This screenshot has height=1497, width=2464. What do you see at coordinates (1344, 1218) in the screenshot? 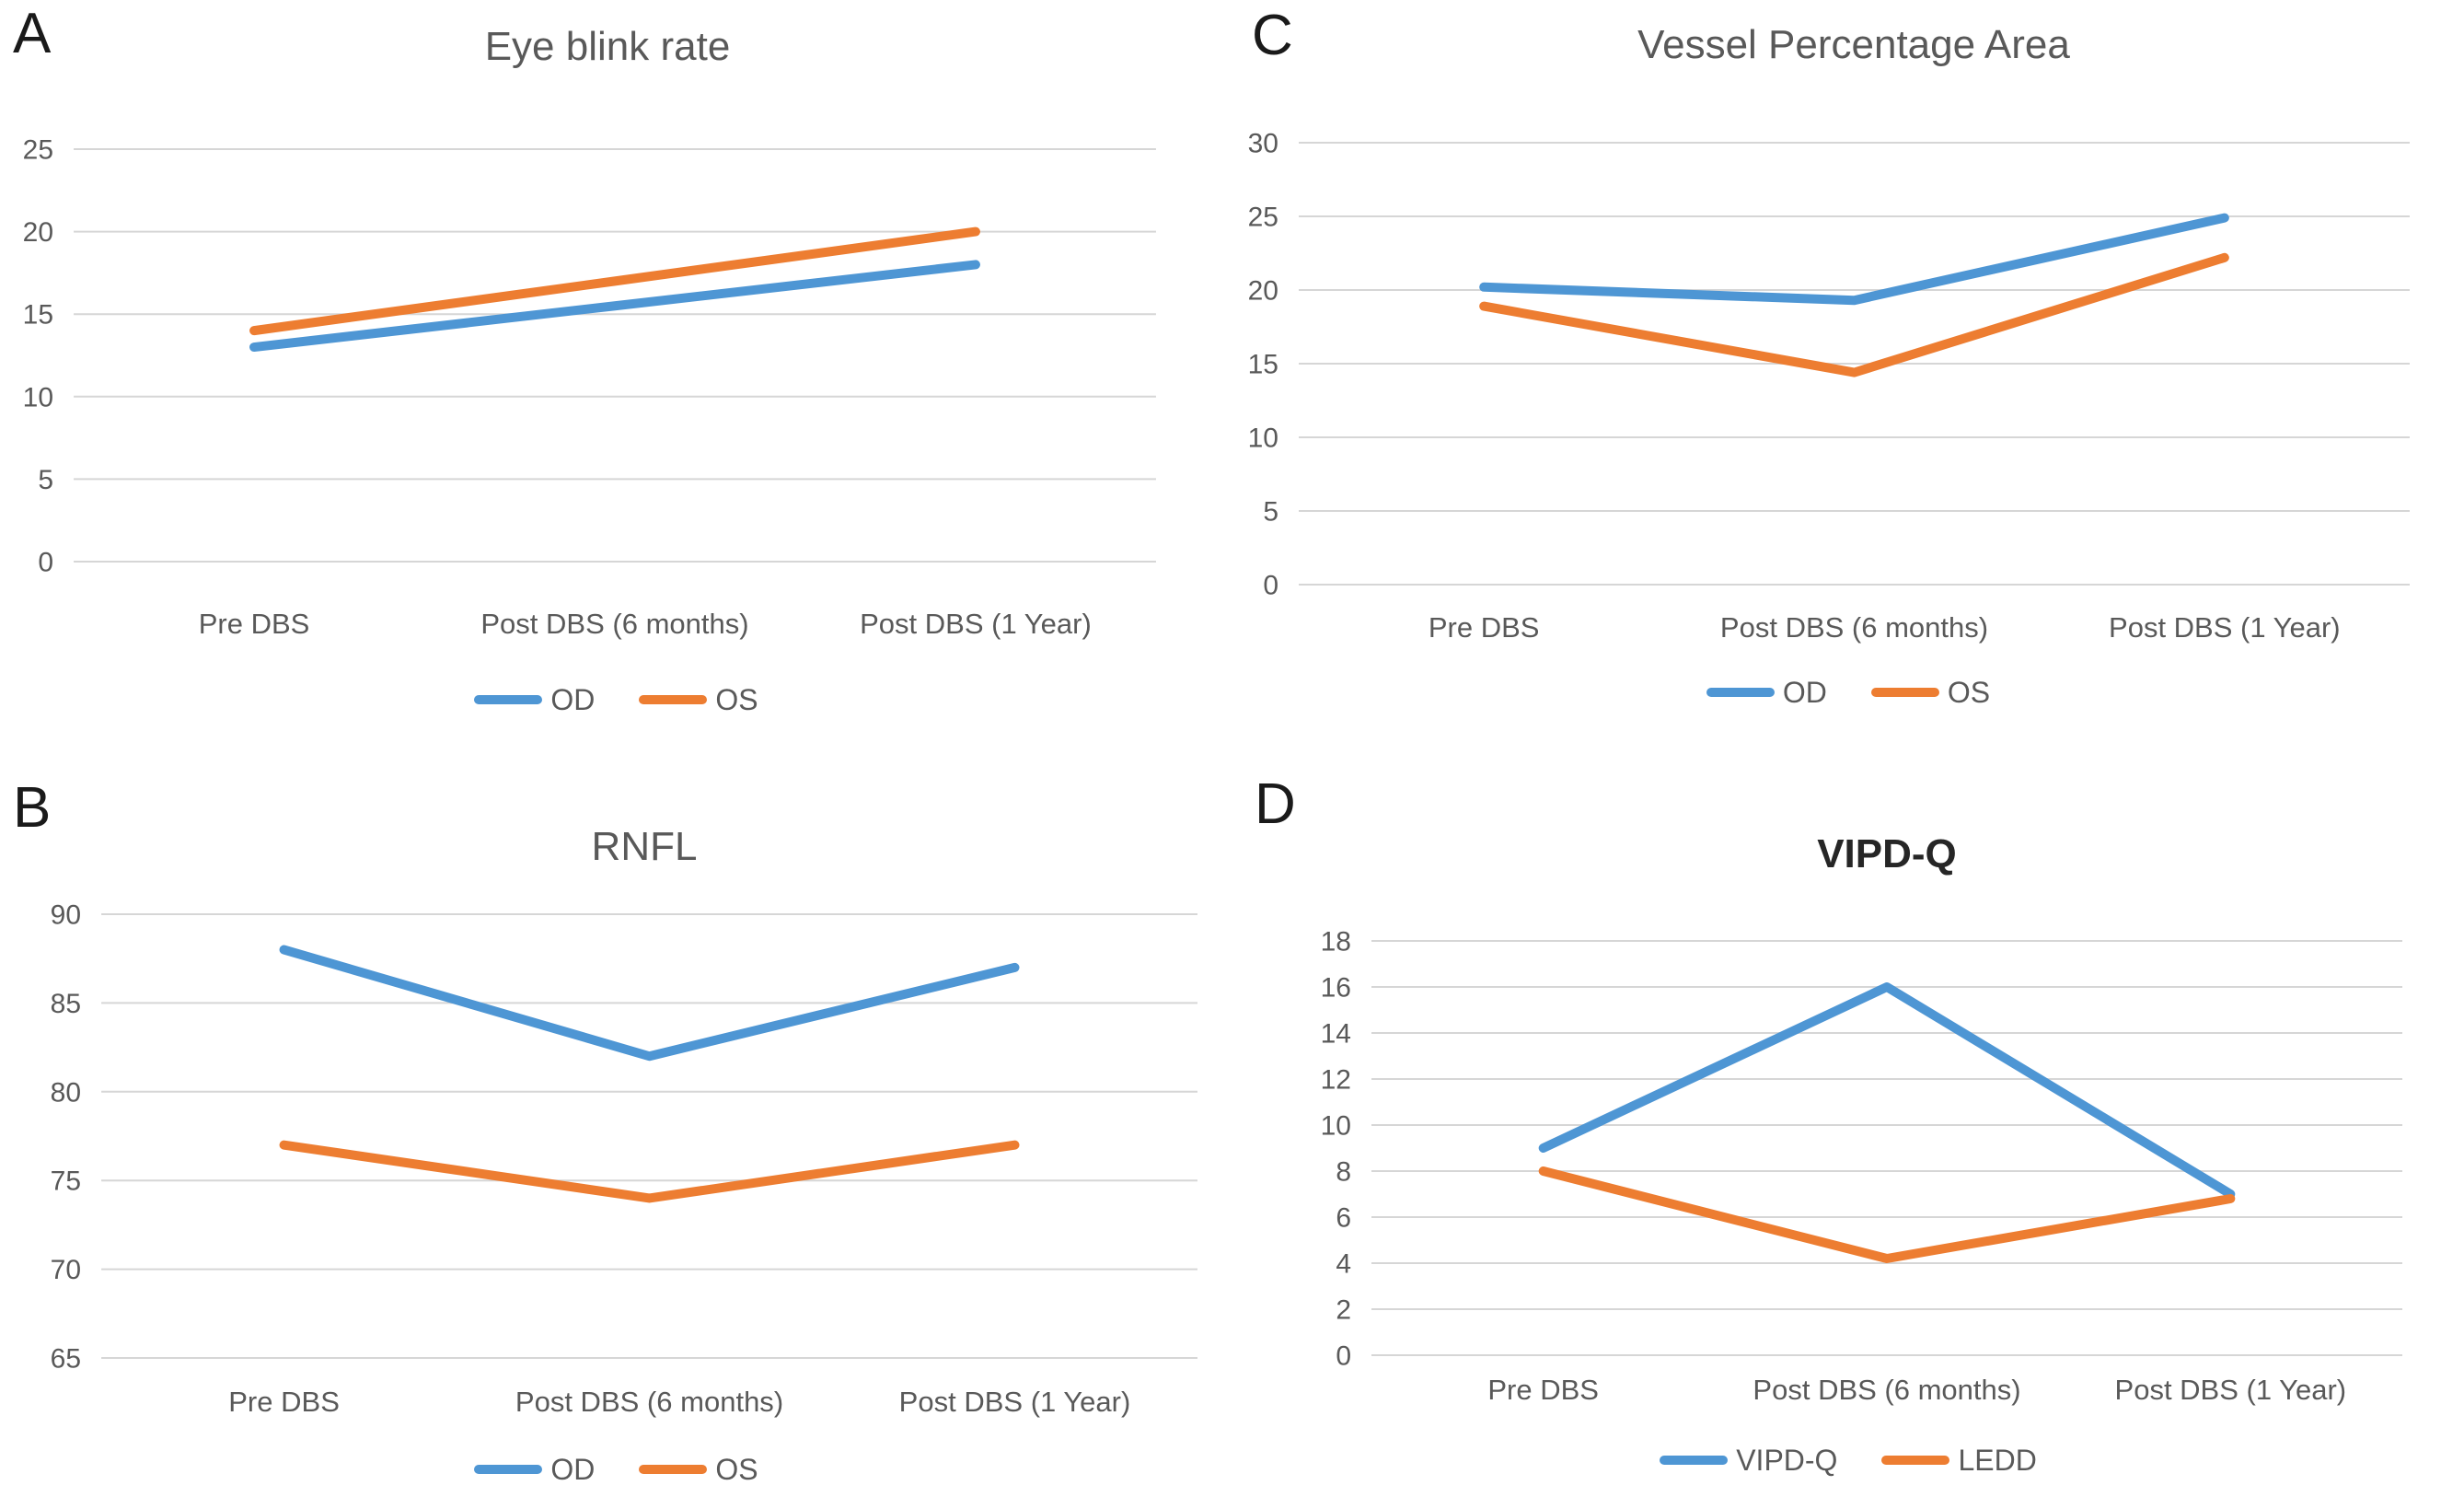
I see `y-tick-label: 6` at bounding box center [1344, 1218].